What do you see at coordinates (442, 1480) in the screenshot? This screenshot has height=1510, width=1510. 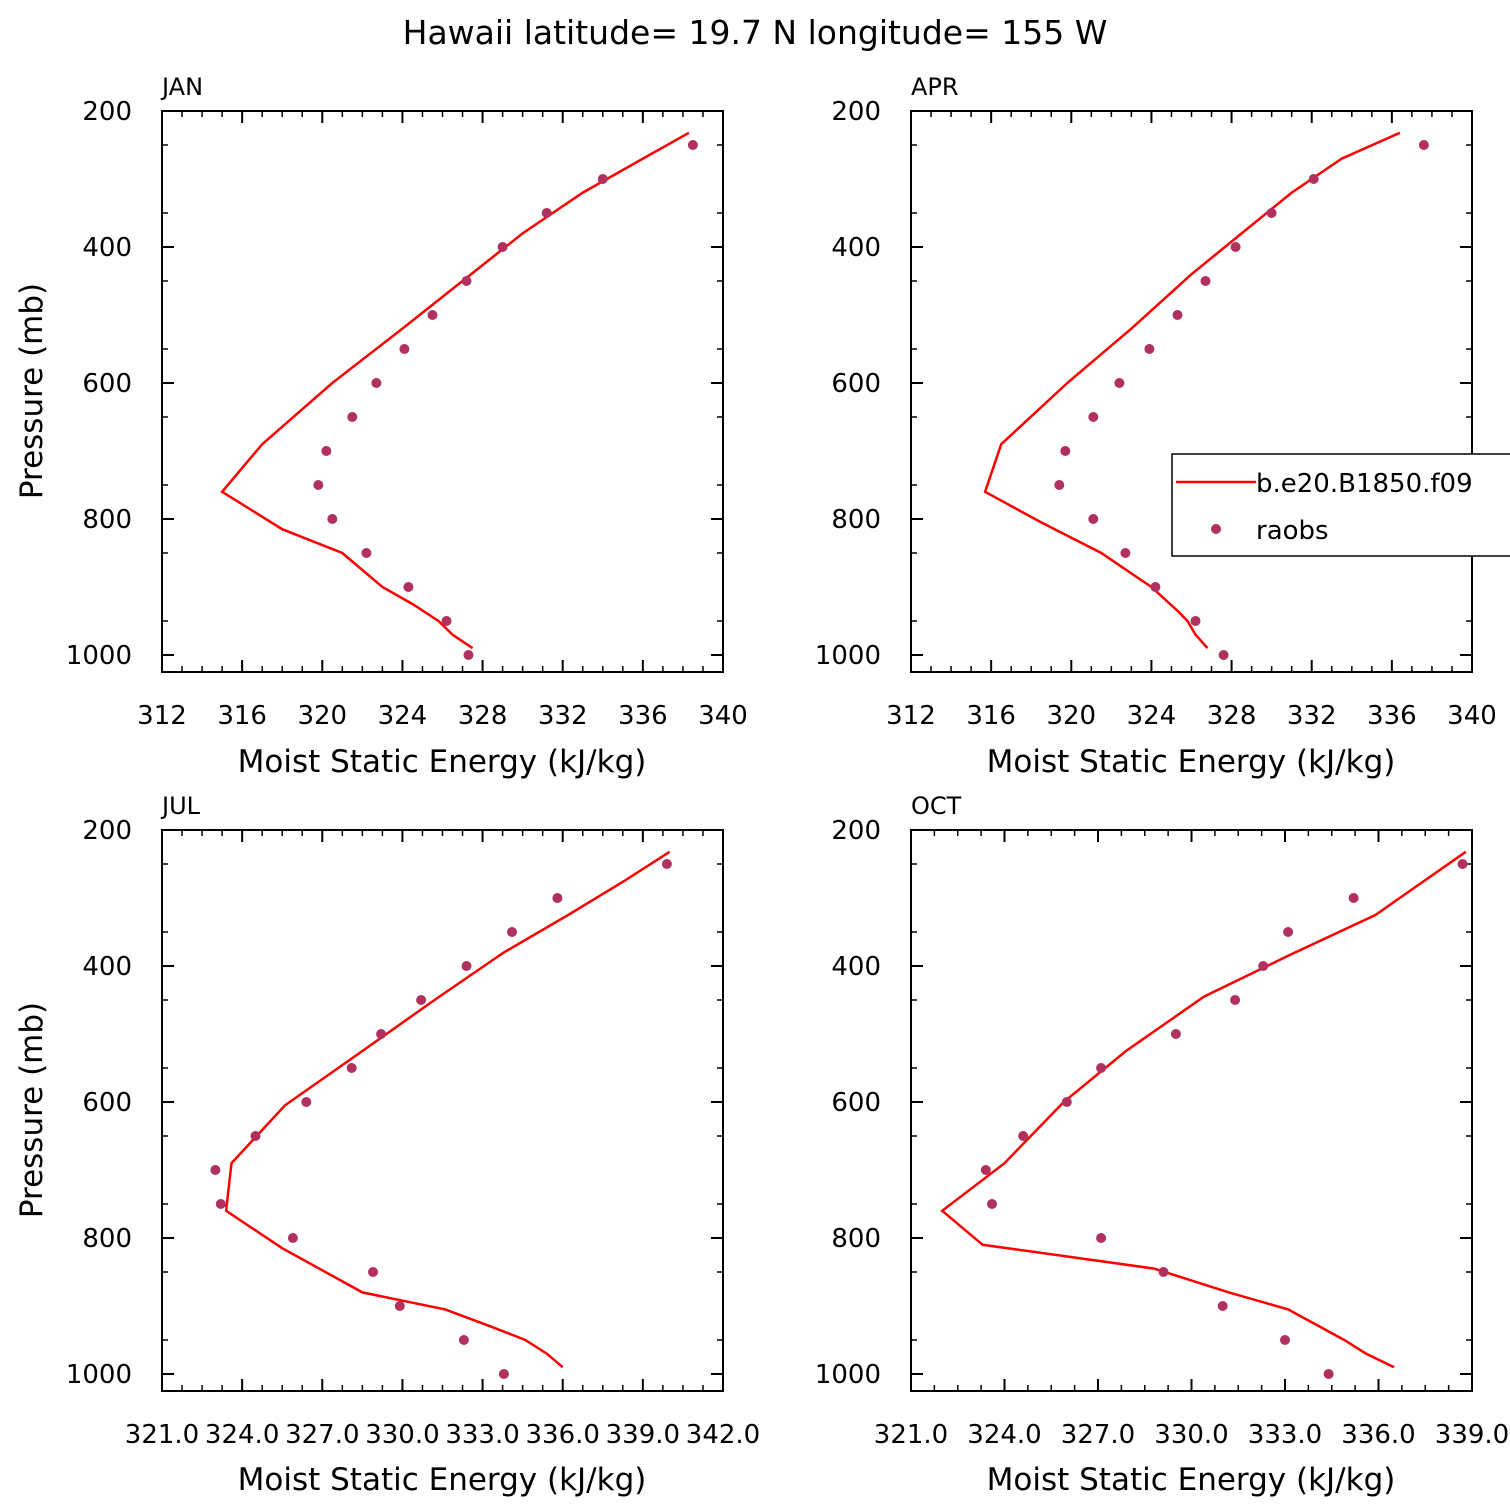 I see `xlabel-jul: Moist Static Energy (kJ/kg)` at bounding box center [442, 1480].